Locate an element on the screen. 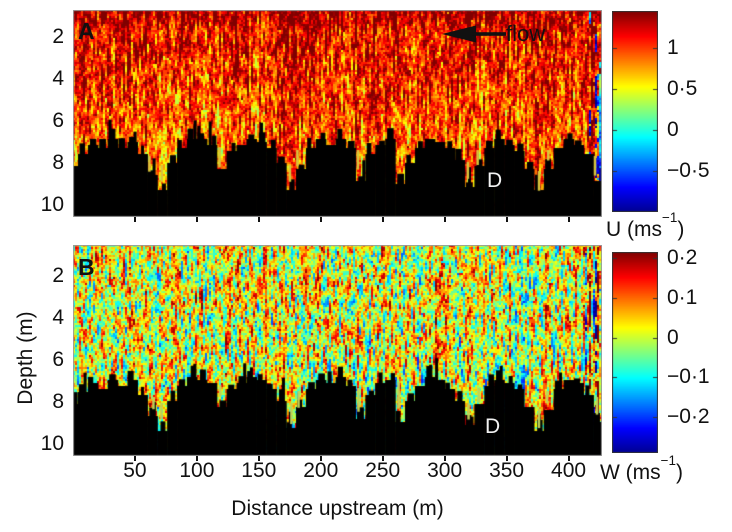 This screenshot has width=732, height=532. flow-annotation-label: flow is located at coordinates (526, 33).